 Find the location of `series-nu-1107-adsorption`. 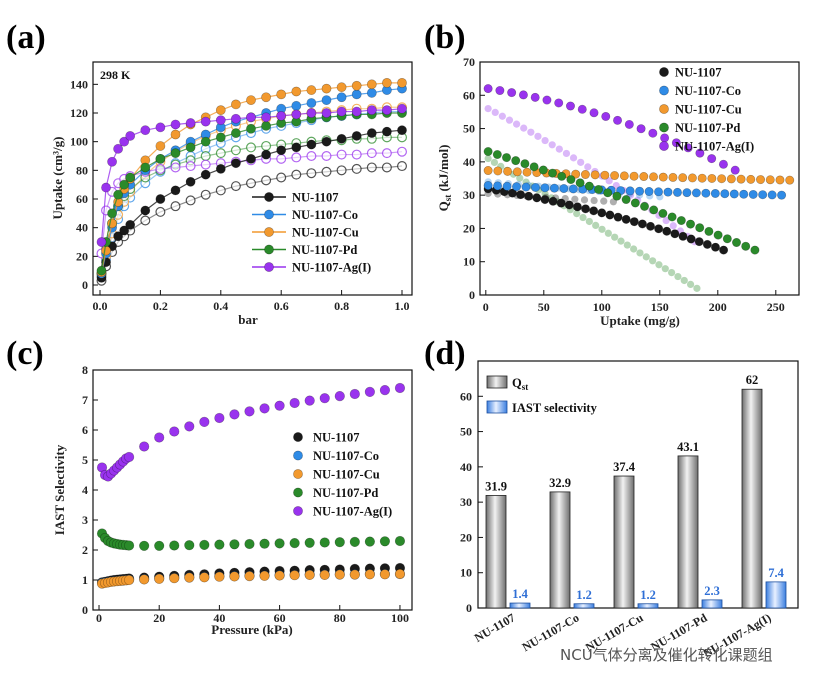

series-nu-1107-adsorption is located at coordinates (251, 204).